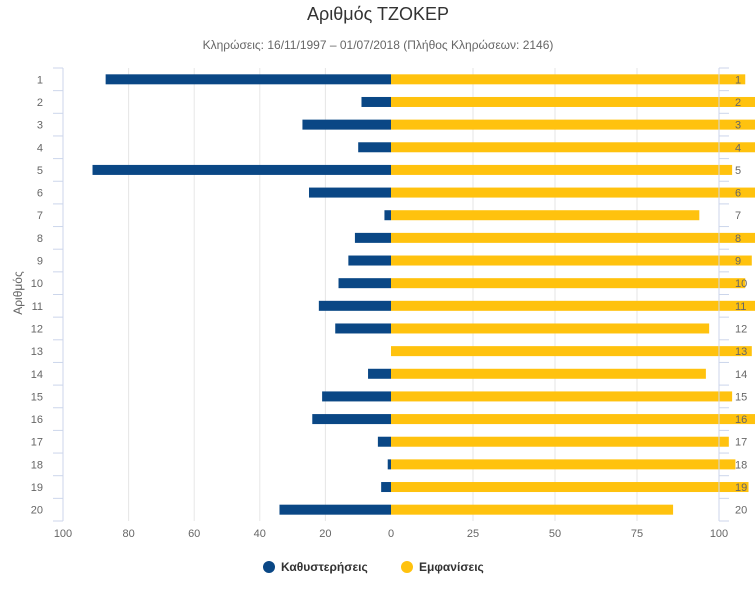 This screenshot has height=593, width=755. Describe the element at coordinates (269, 567) in the screenshot. I see `legend-marker-delays` at that location.